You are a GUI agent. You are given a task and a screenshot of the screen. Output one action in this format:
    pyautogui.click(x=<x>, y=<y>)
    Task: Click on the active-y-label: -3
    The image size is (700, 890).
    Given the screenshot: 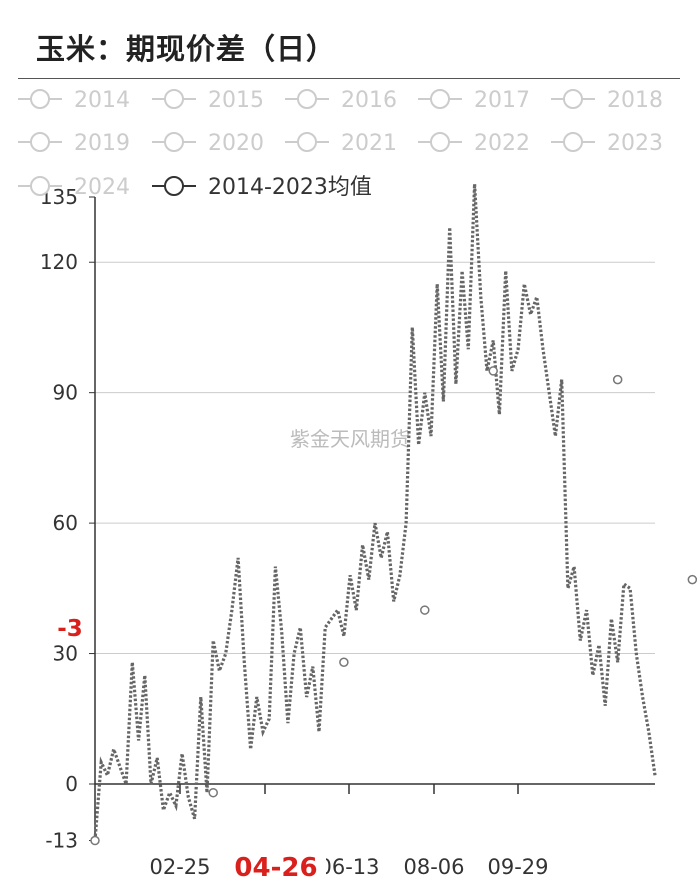 What is the action you would take?
    pyautogui.click(x=70, y=629)
    